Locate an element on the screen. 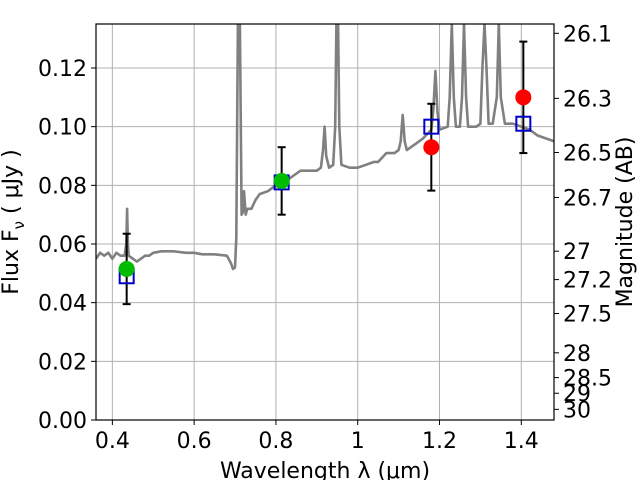 The image size is (640, 480). magnitude-tick-label: 26.5 is located at coordinates (587, 153).